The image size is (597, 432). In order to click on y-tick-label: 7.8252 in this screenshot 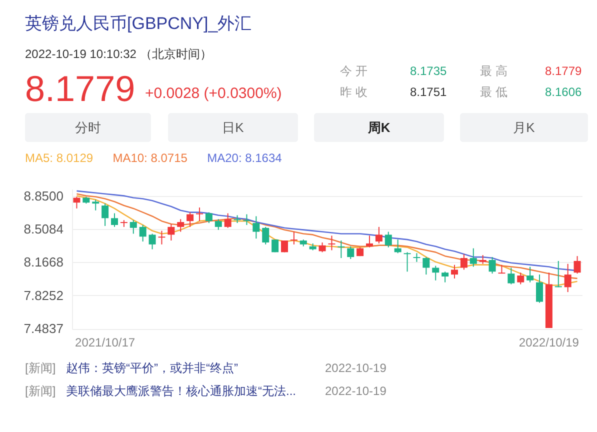, I will do `click(44, 295)`.